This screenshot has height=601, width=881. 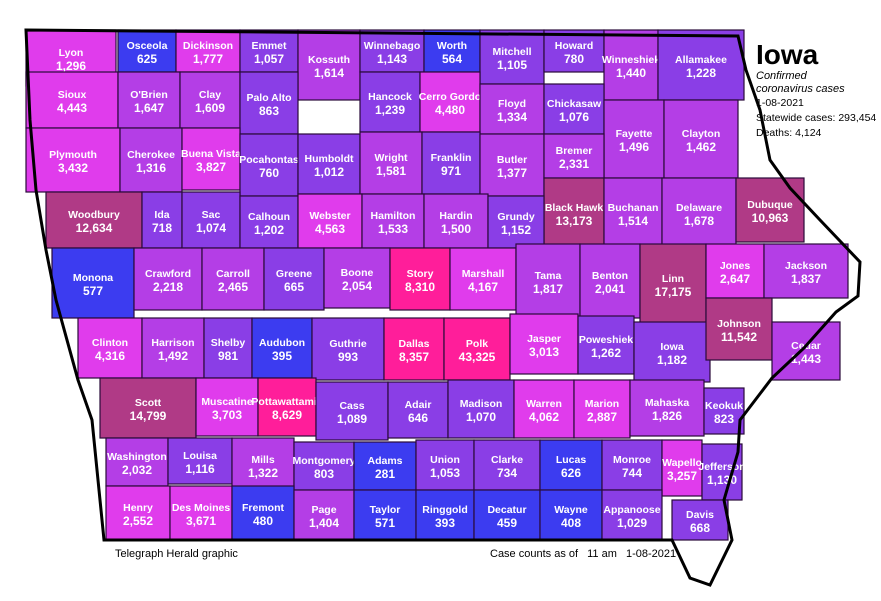 I want to click on county-name: Worth, so click(x=452, y=46).